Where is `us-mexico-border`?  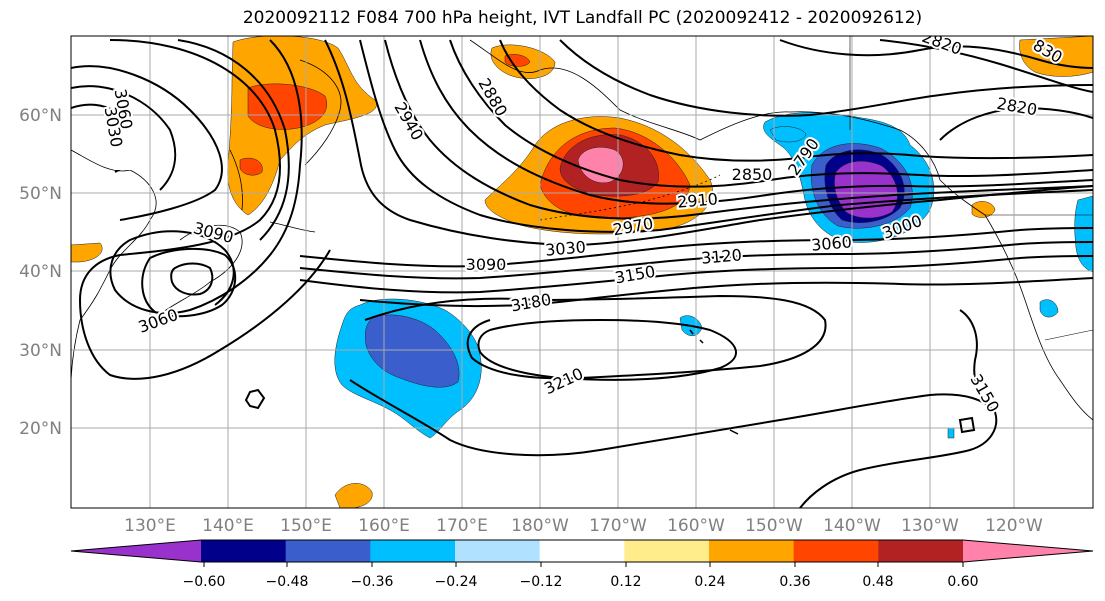 us-mexico-border is located at coordinates (1068, 335).